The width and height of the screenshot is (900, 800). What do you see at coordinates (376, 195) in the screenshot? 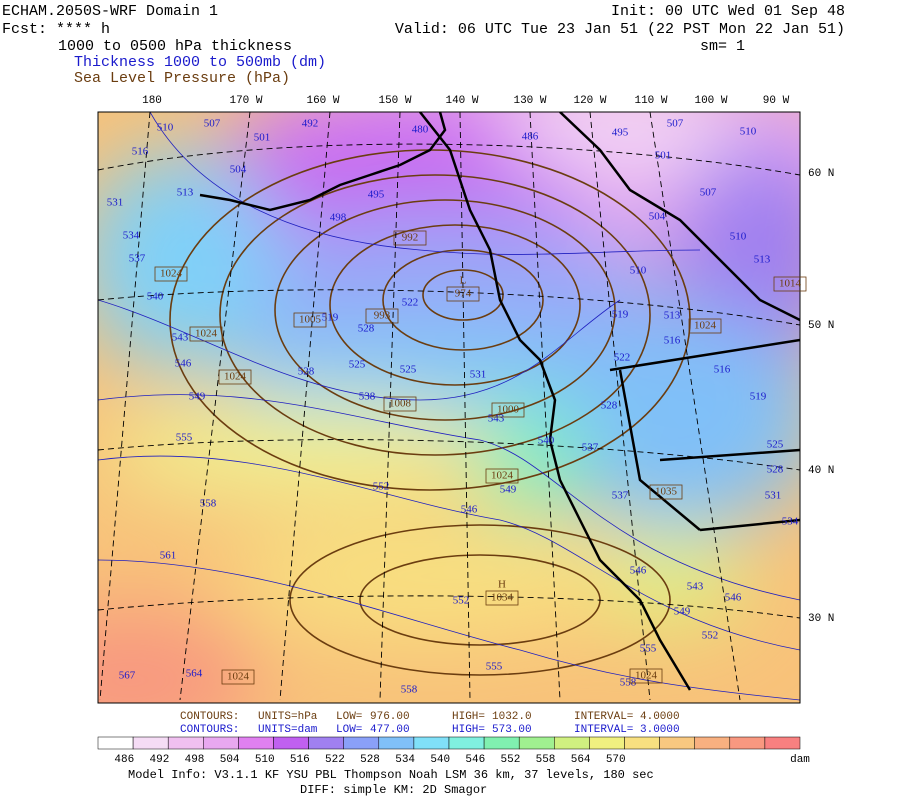
I see `thickness-label: 495` at bounding box center [376, 195].